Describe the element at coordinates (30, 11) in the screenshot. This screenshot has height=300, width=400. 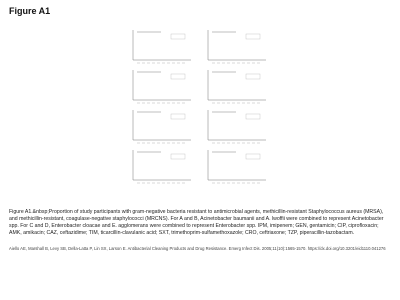
I see `figure-title: Figure A1` at that location.